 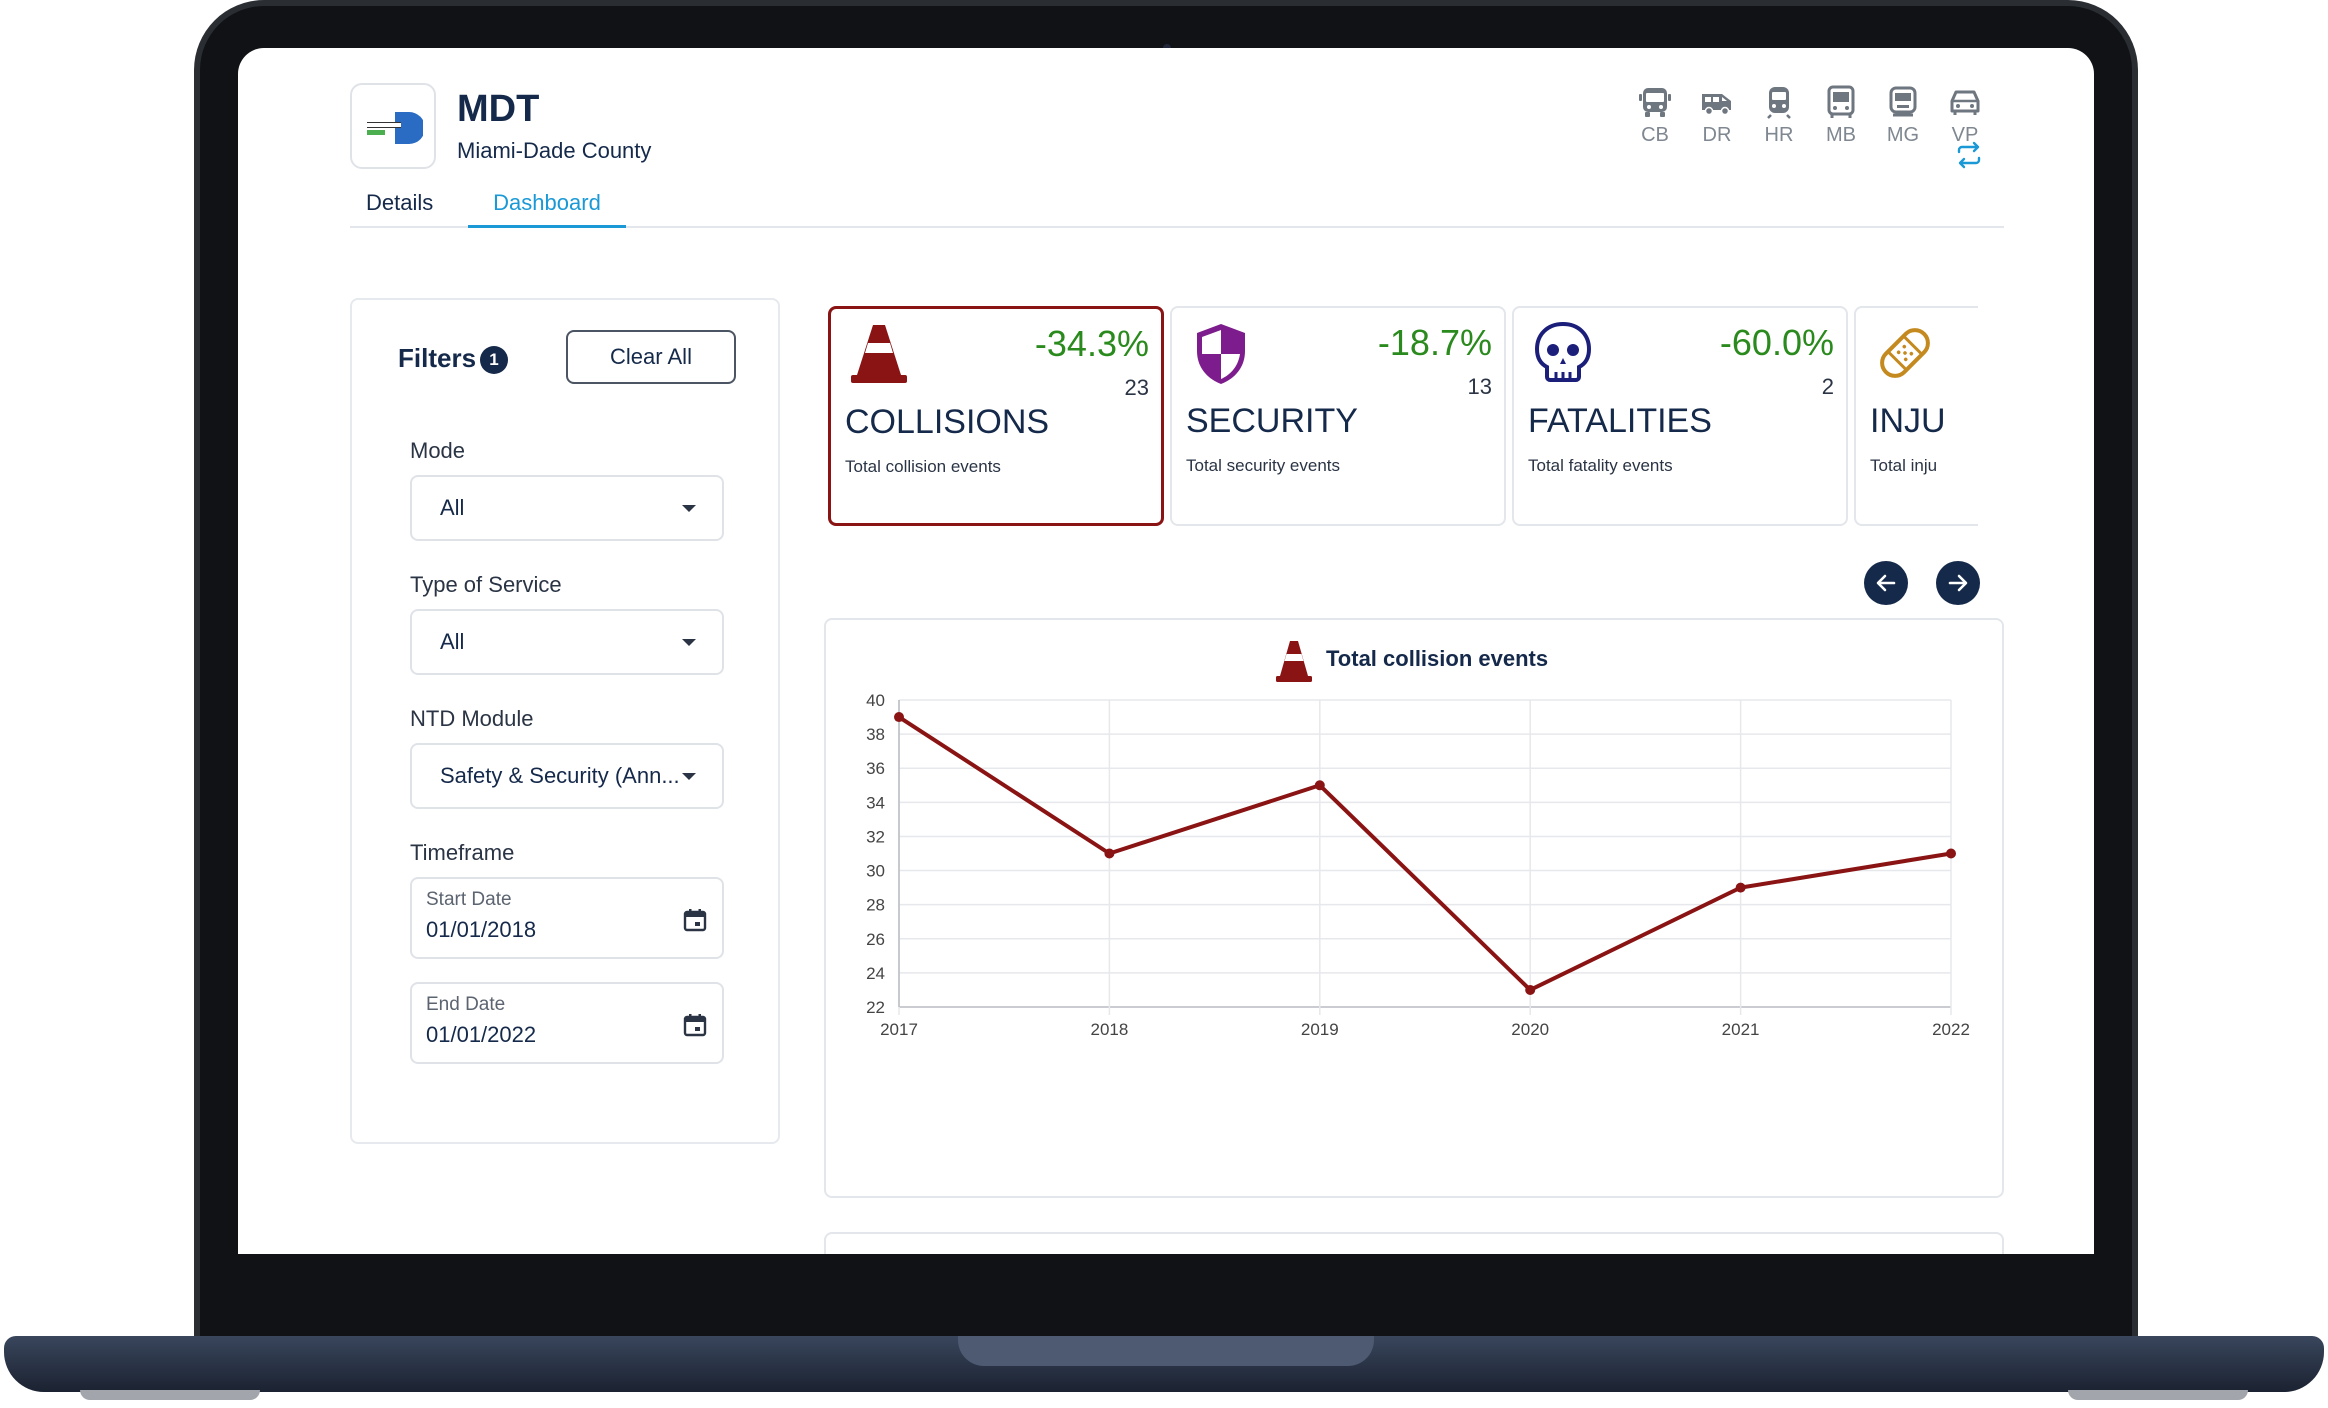 What do you see at coordinates (1434, 342) in the screenshot?
I see `kpi-percent-change: -18.7%` at bounding box center [1434, 342].